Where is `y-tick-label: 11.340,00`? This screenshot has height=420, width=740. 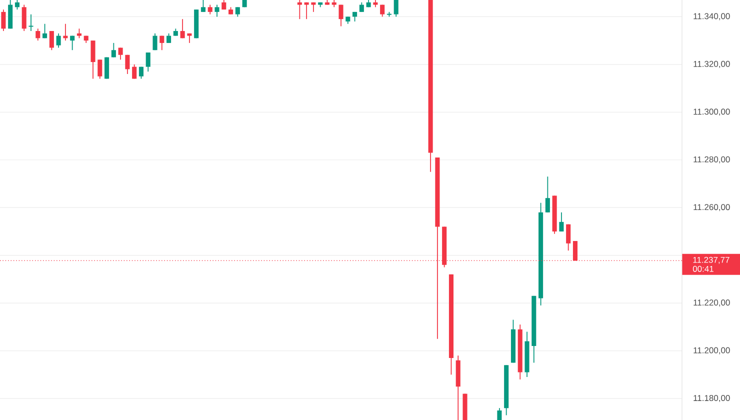
y-tick-label: 11.340,00 is located at coordinates (712, 16).